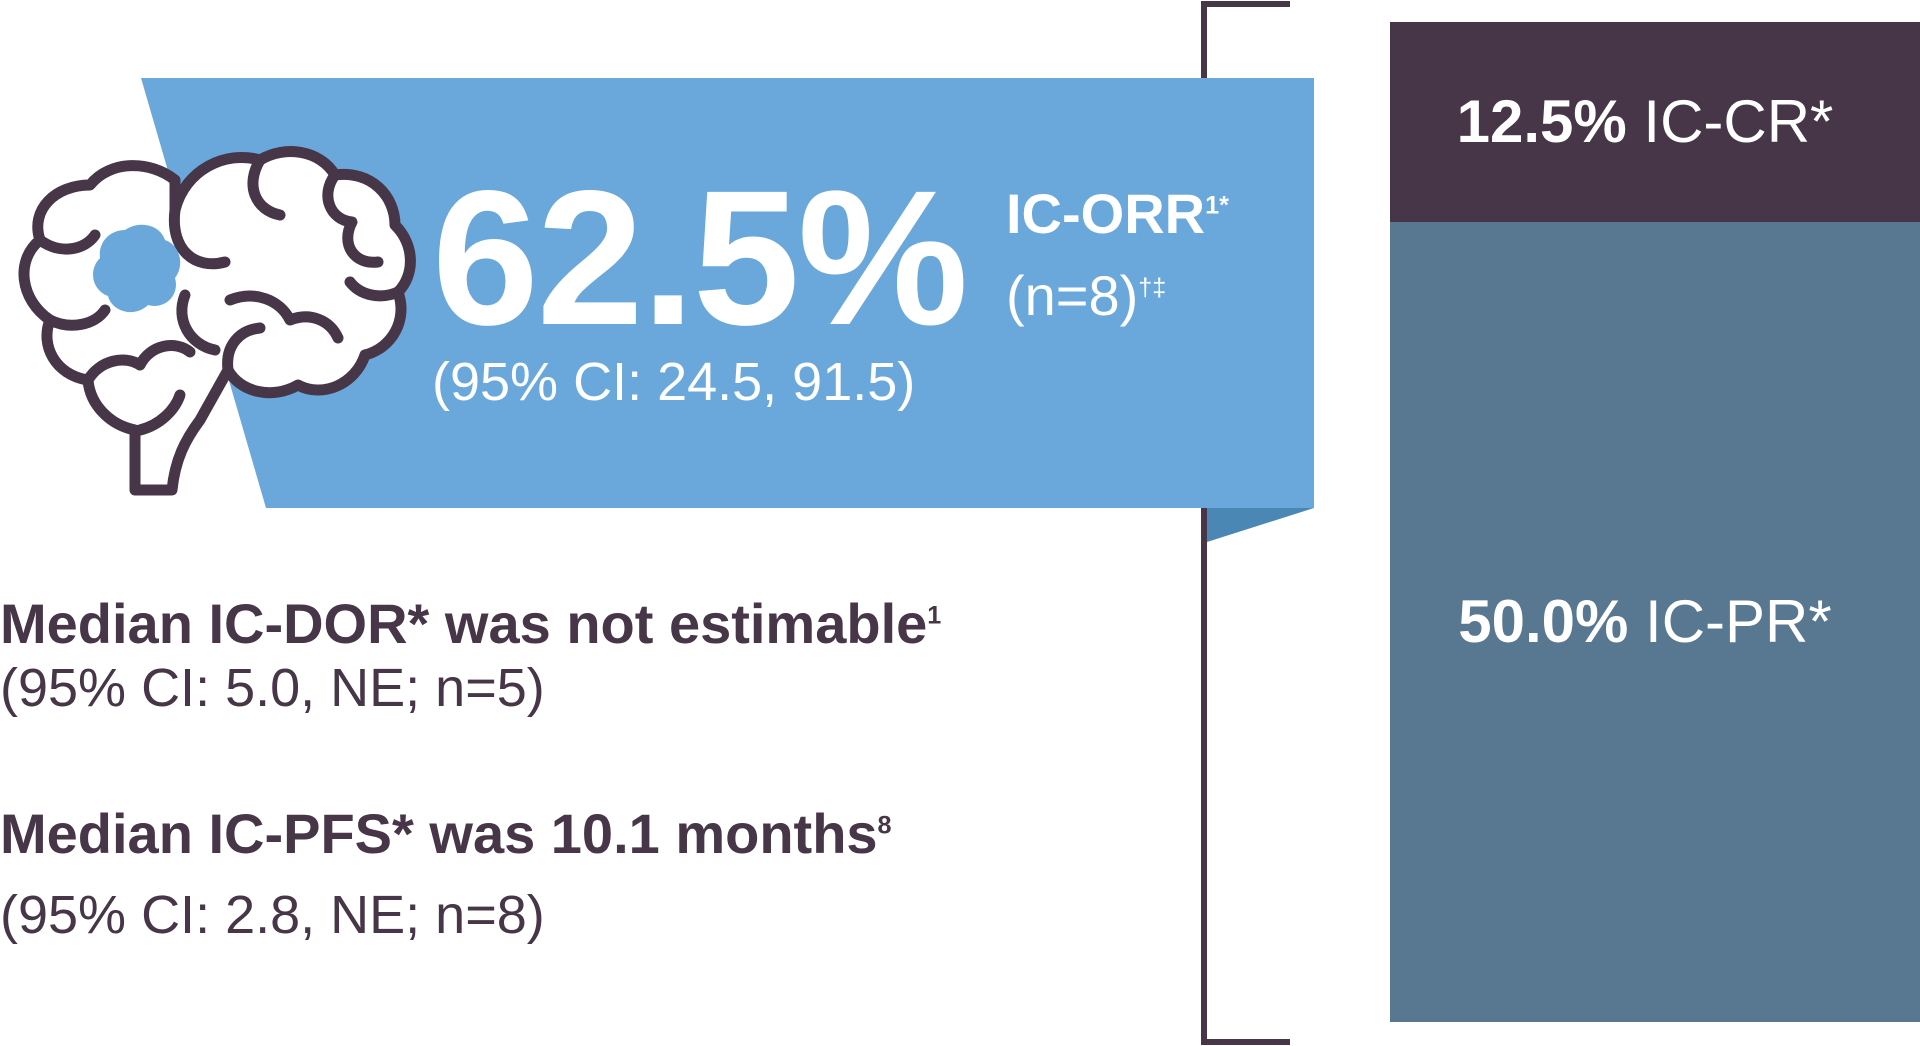  Describe the element at coordinates (1730, 621) in the screenshot. I see `bar-segment-name: IC-PR*` at that location.